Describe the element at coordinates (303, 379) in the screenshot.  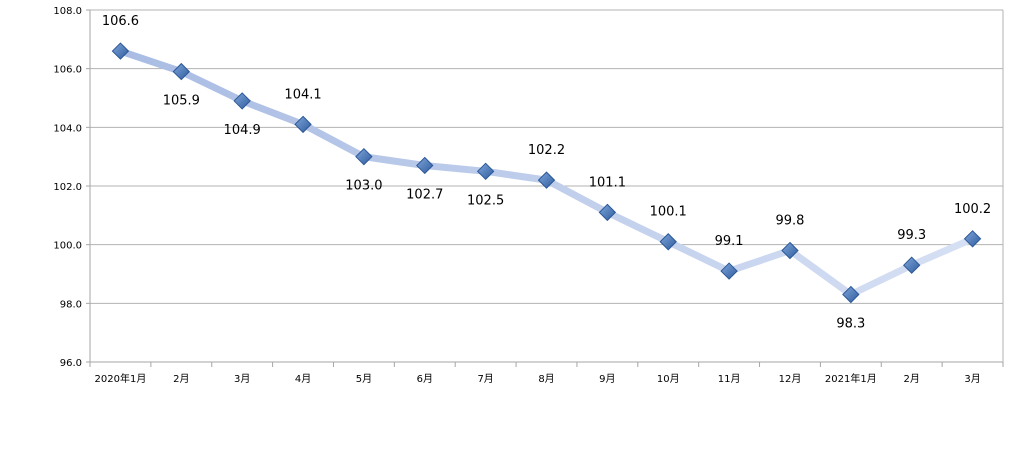
I see `x-tick-label: 4月` at that location.